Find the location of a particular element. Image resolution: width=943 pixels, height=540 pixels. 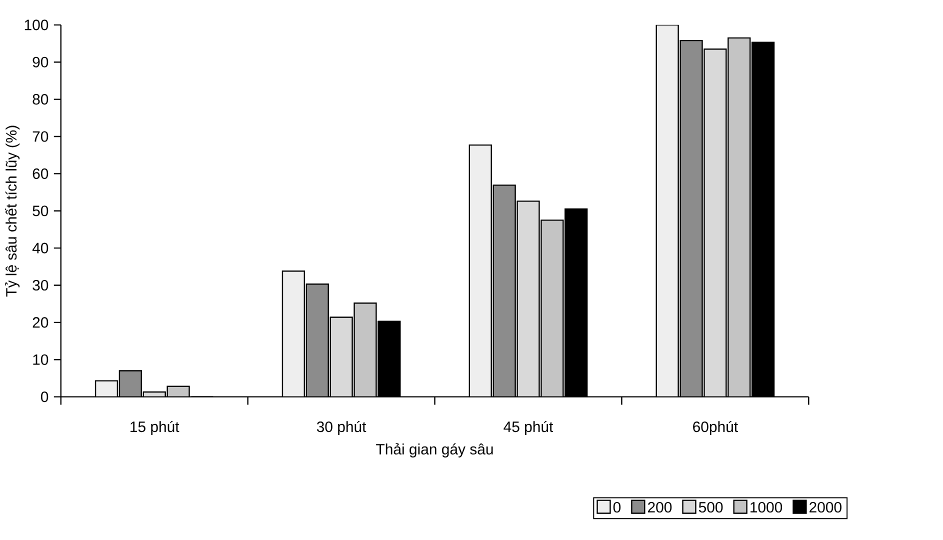

y-tick-label: 50 is located at coordinates (40, 210).